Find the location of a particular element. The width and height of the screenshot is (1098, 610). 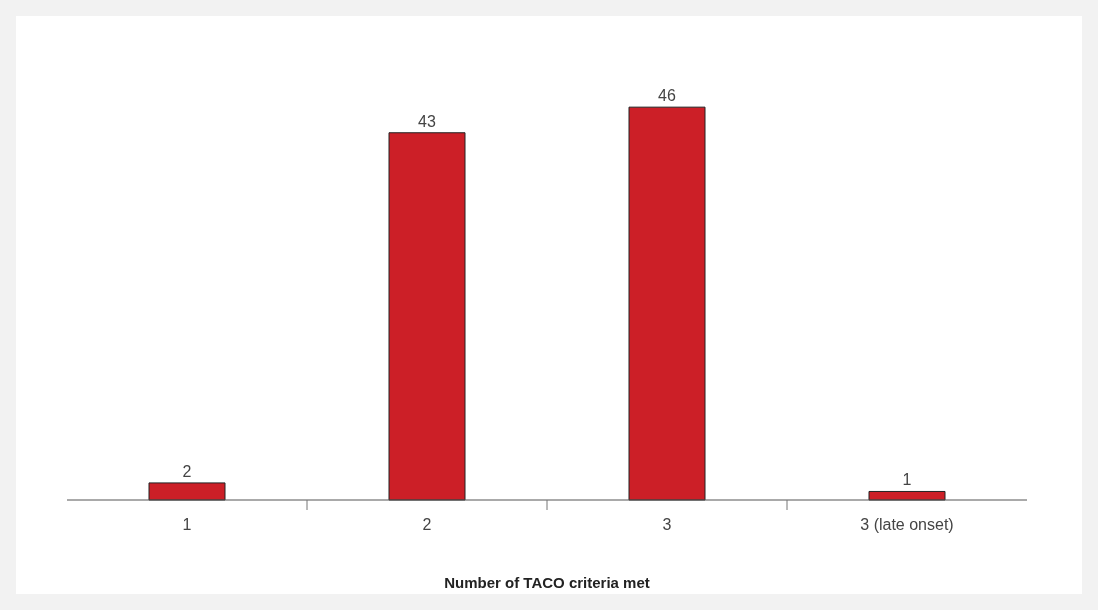

x-tick-label: 2 is located at coordinates (427, 524).